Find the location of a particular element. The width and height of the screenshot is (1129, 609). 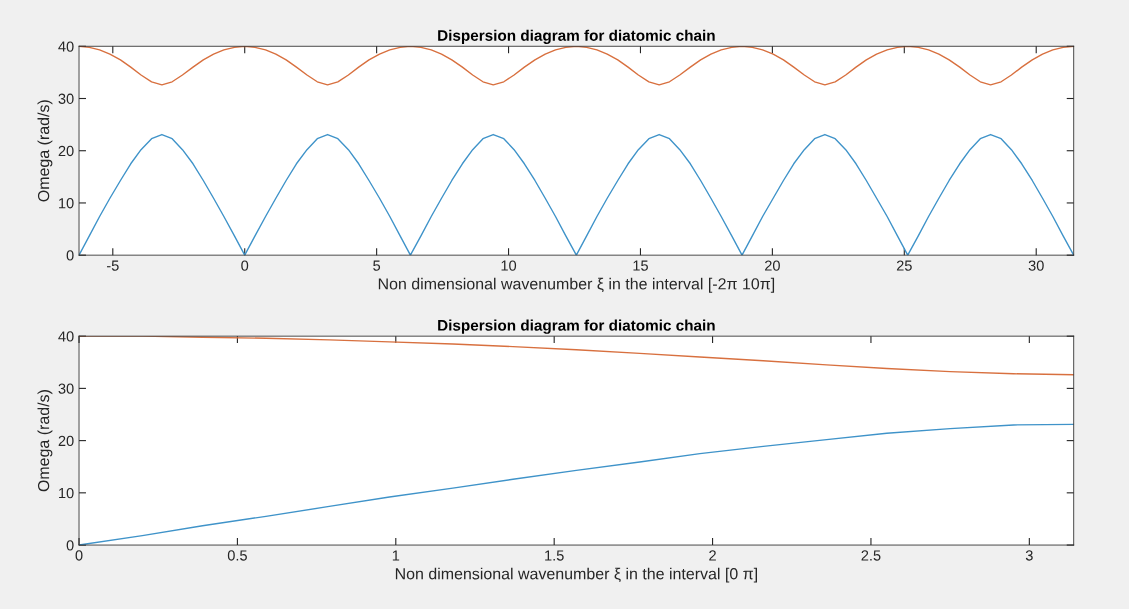

x-tick-label: 15 is located at coordinates (640, 265).